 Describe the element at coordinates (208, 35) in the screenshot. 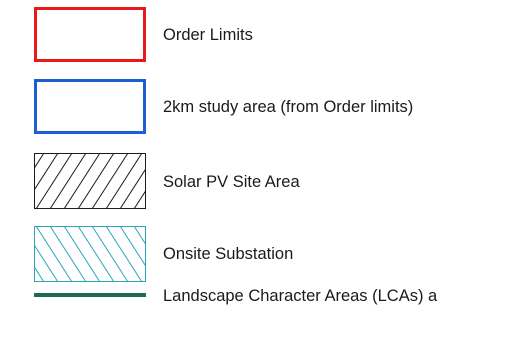

I see `legend-label-order-limits: Order Limits` at that location.